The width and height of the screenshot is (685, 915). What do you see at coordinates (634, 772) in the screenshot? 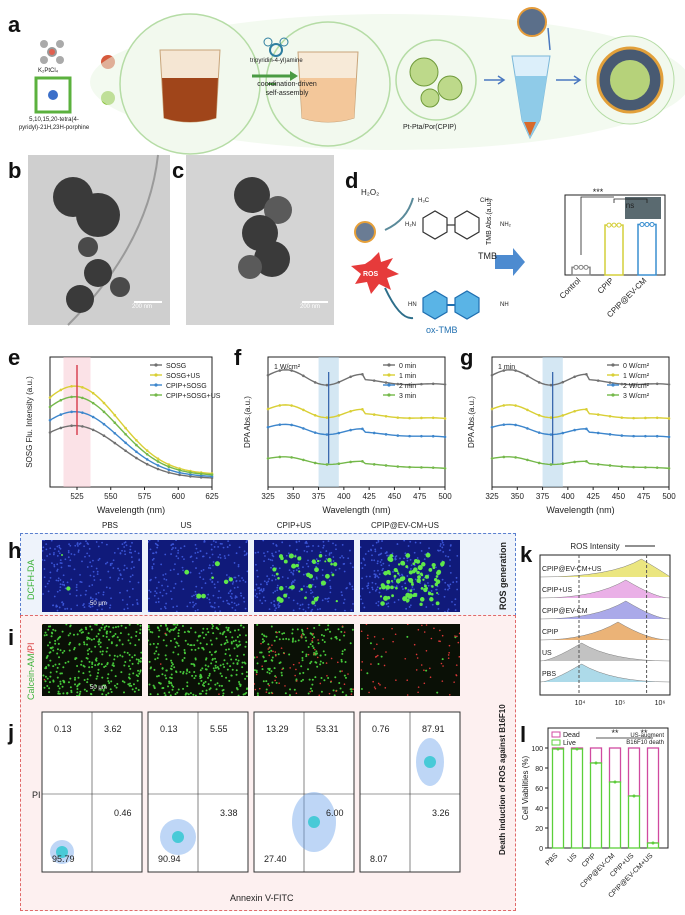
I see `dead-bar` at bounding box center [634, 772].